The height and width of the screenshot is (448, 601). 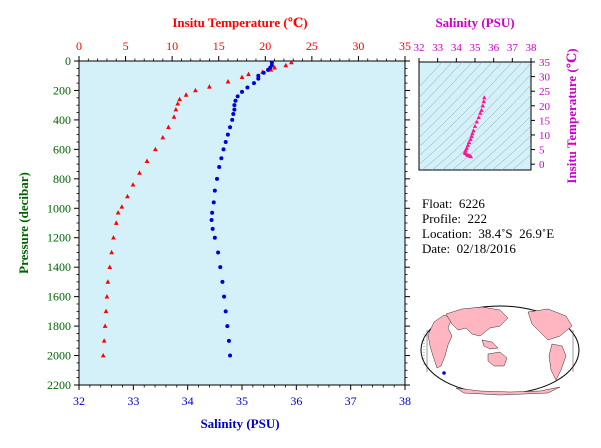 I want to click on temperature-tick-label: 35, so click(x=405, y=46).